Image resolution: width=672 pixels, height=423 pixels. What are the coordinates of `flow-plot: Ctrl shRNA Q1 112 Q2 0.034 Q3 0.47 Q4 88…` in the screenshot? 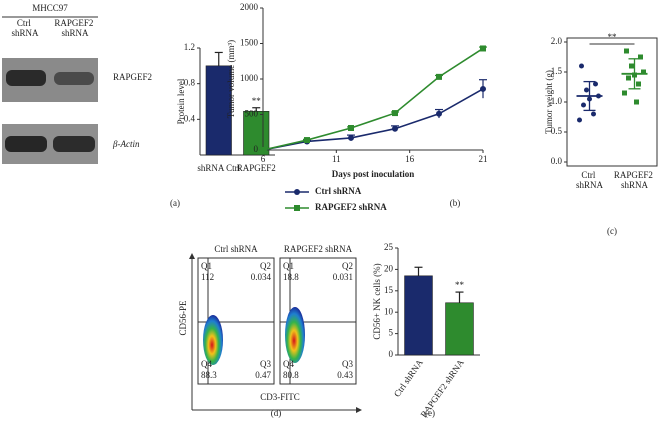 It's located at (236, 314).